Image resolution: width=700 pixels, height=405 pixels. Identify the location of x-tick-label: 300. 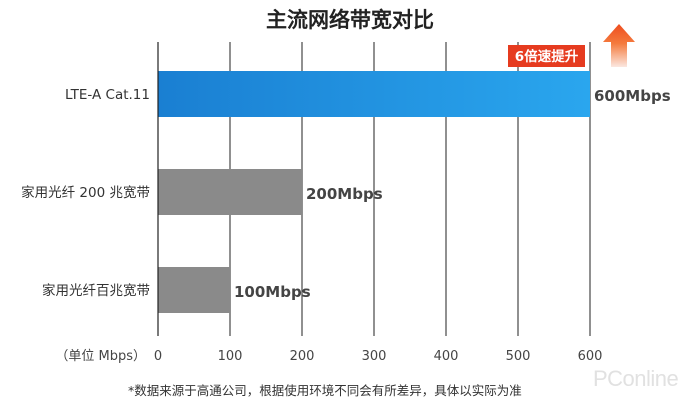
(374, 356).